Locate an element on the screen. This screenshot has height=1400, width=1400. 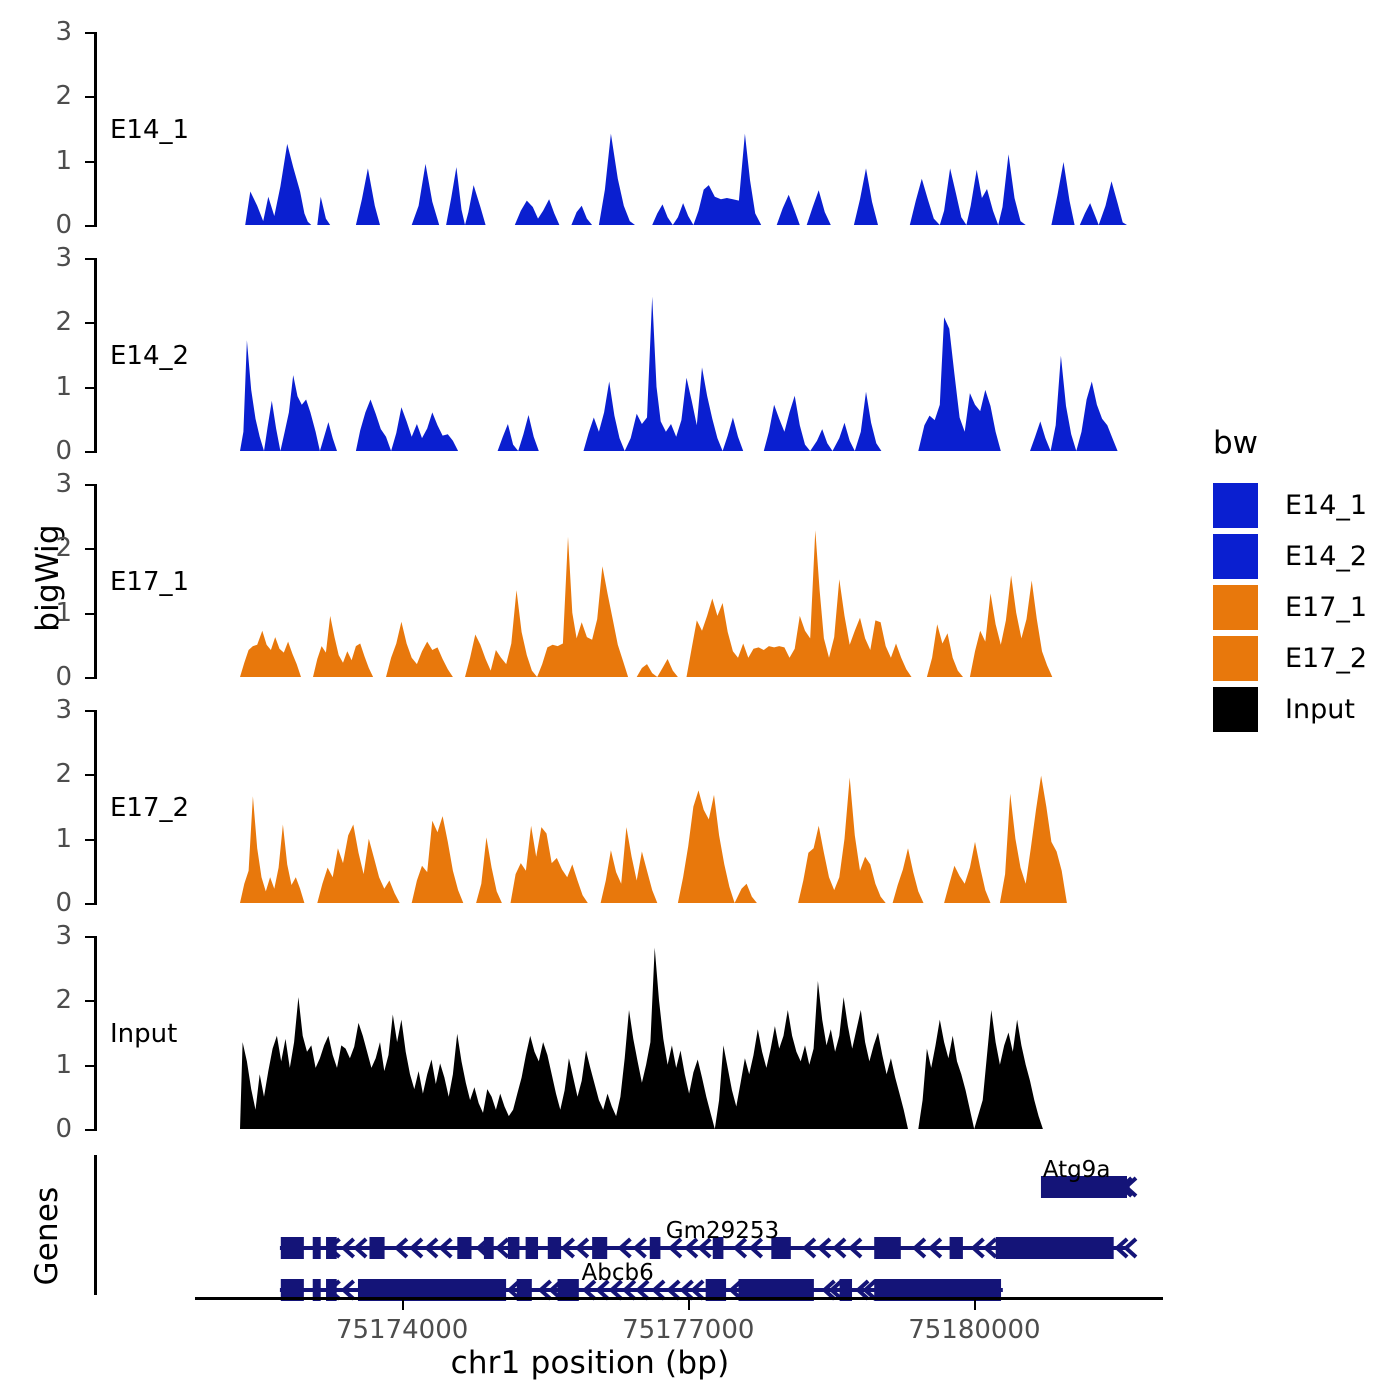
track-label-e14_2: E14_2 is located at coordinates (150, 355).